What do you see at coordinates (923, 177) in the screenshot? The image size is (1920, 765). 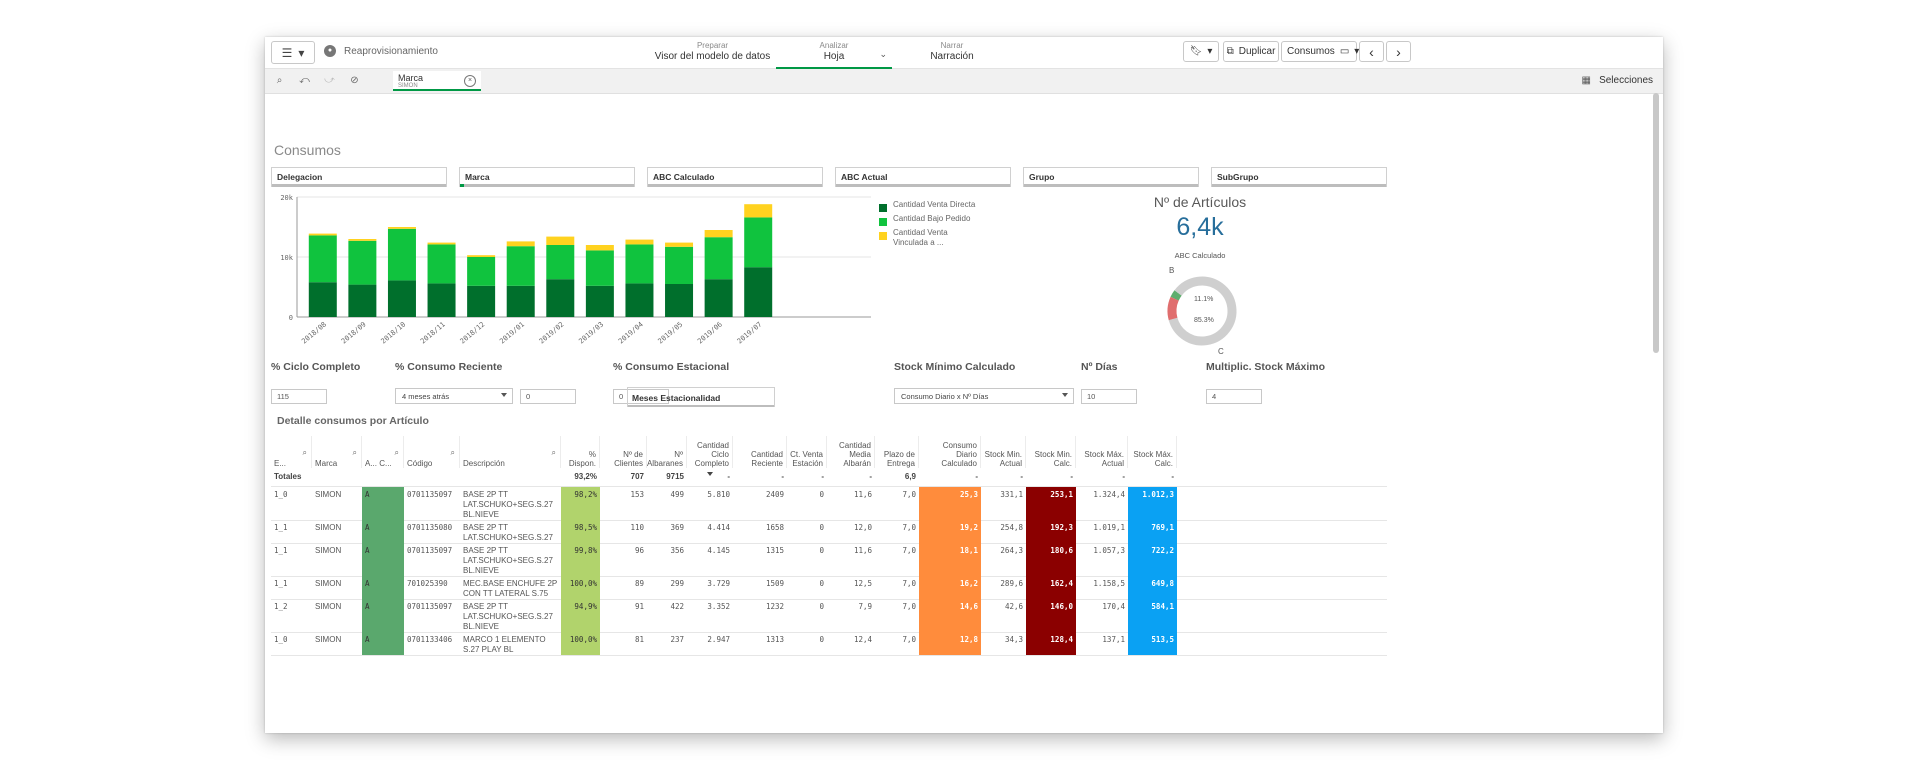 I see `filter-abc-actual: ABC Actual` at bounding box center [923, 177].